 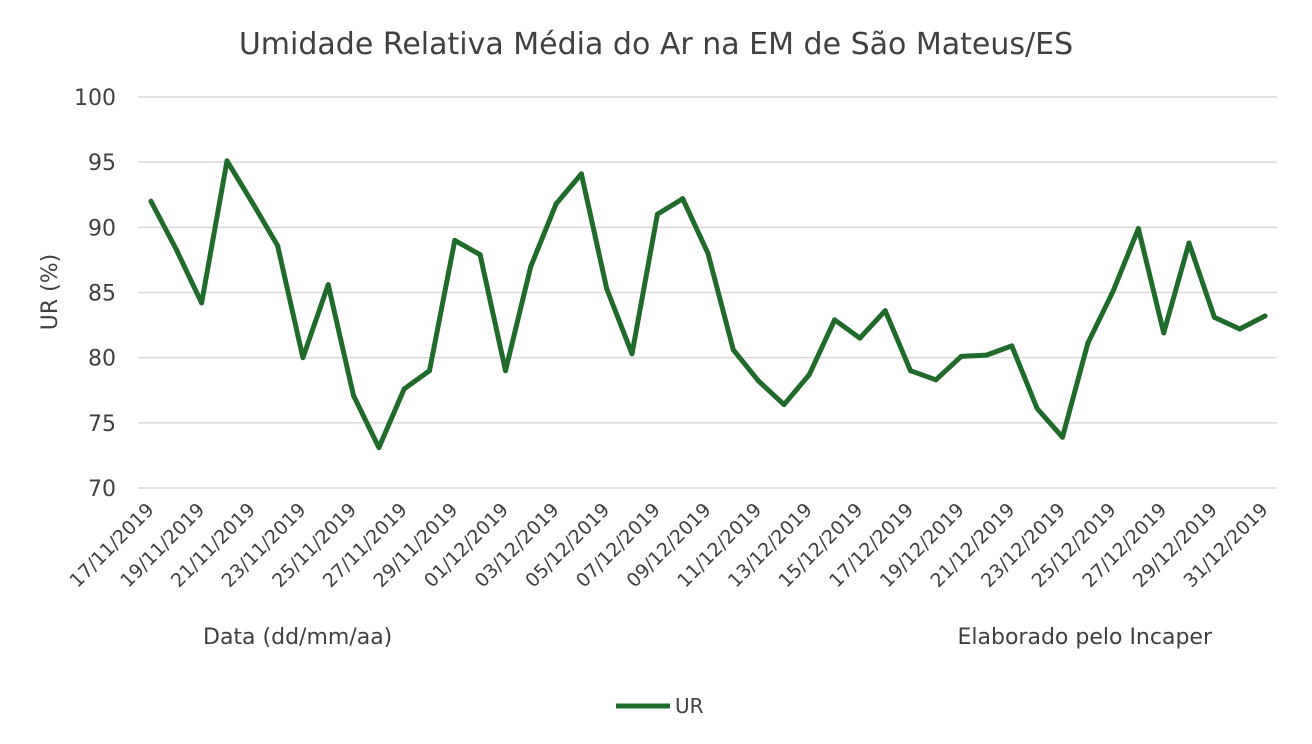 I want to click on y-tick-label: 90, so click(x=102, y=228).